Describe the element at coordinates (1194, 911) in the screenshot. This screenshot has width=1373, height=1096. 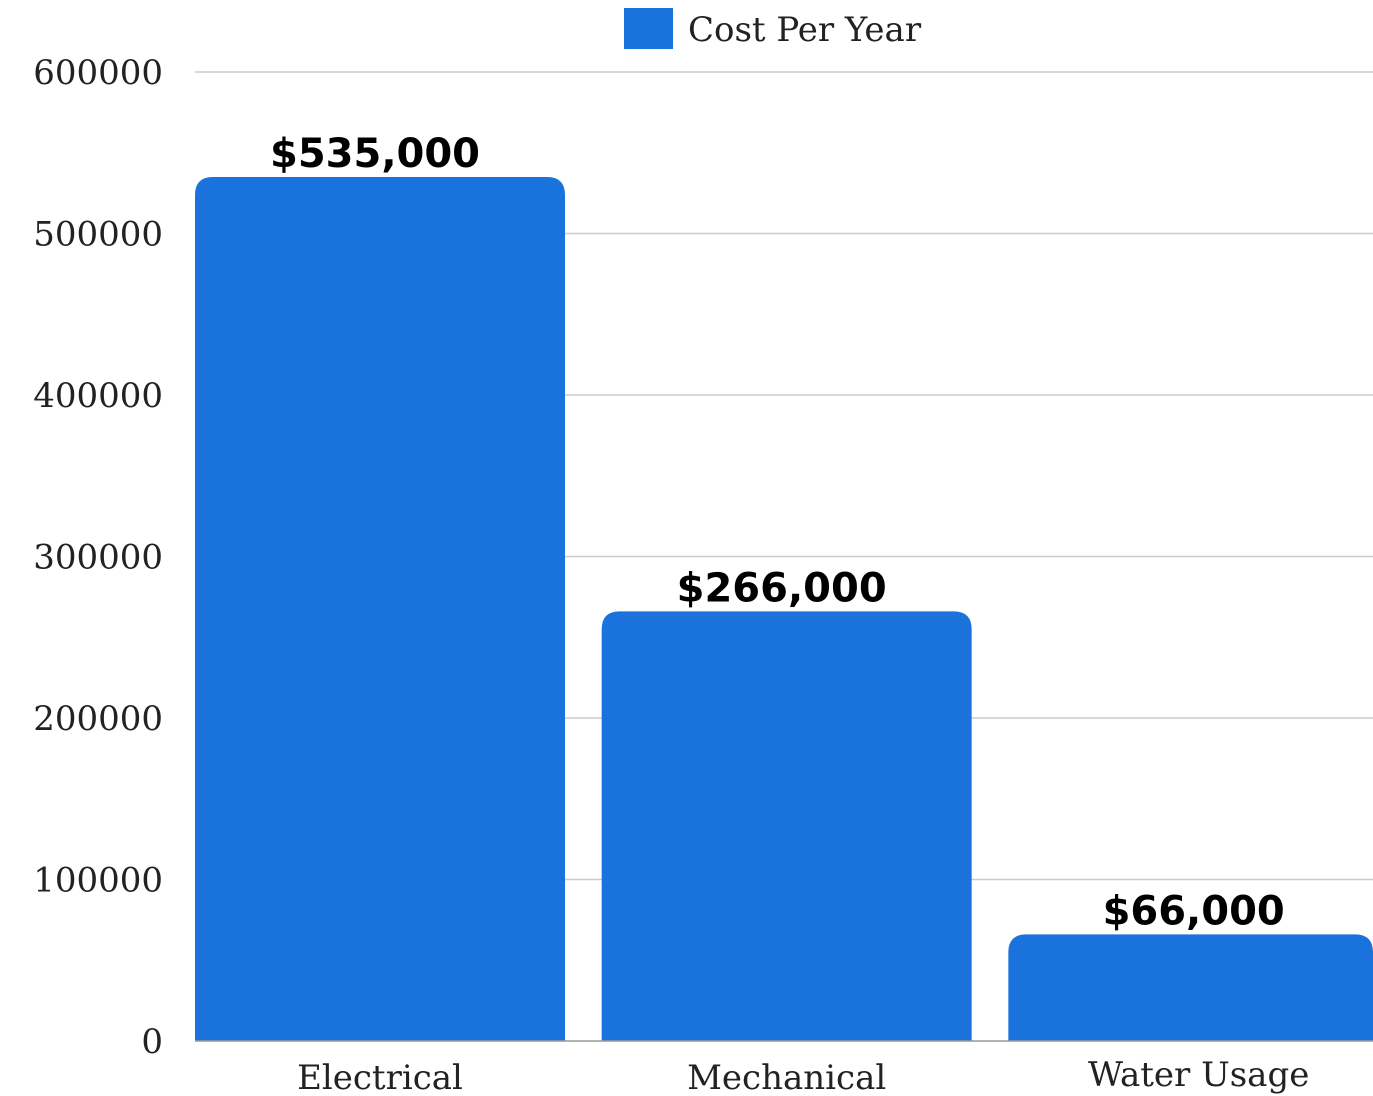
I see `data-label: $66,000` at that location.